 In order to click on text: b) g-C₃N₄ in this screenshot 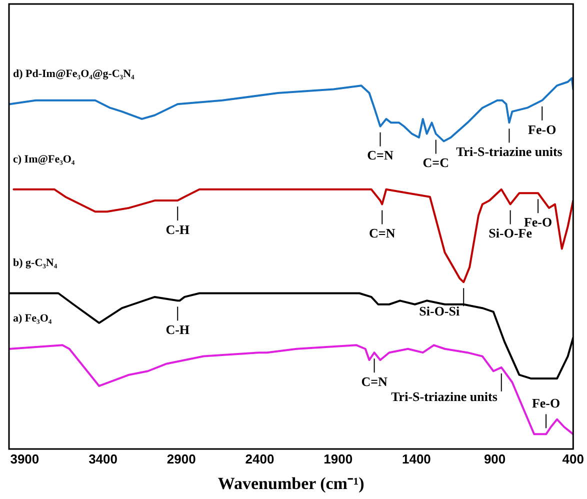, I will do `click(35, 263)`.